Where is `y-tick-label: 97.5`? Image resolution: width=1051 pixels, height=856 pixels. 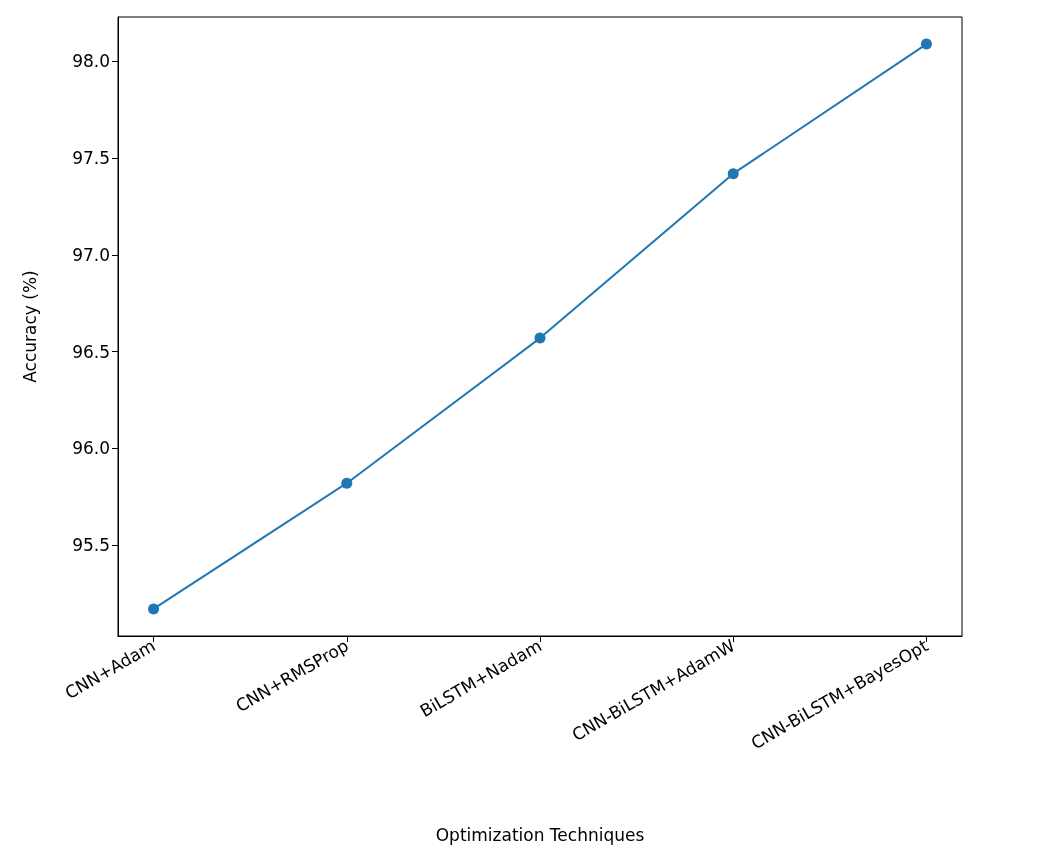 y-tick-label: 97.5 is located at coordinates (91, 158).